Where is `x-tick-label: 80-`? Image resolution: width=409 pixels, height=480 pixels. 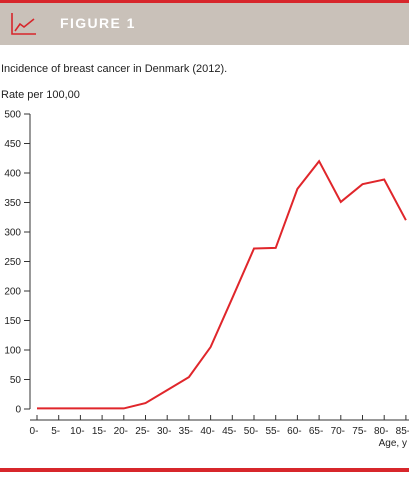
x-tick-label: 80- is located at coordinates (381, 431).